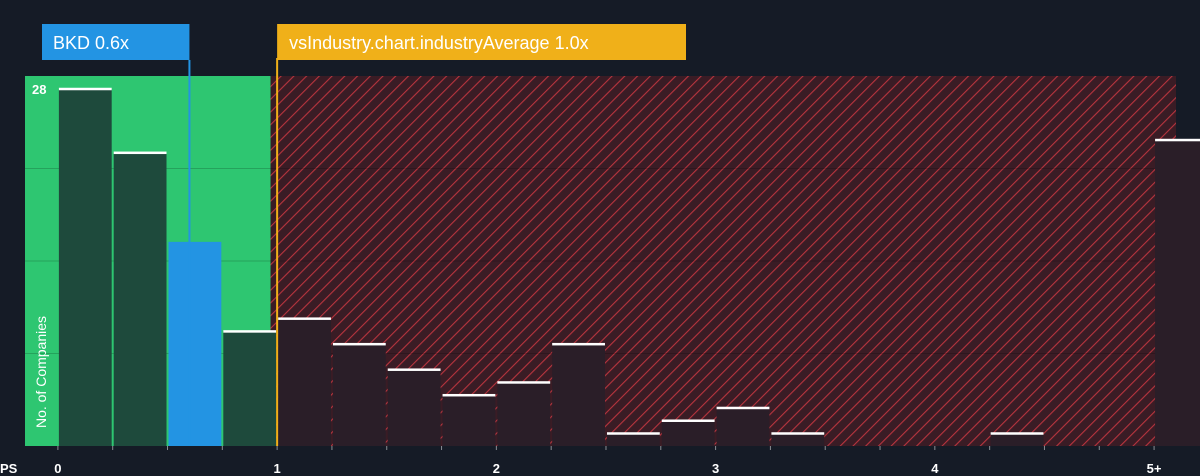 Image resolution: width=1200 pixels, height=476 pixels. I want to click on y-tick-label-0: 28, so click(39, 89).